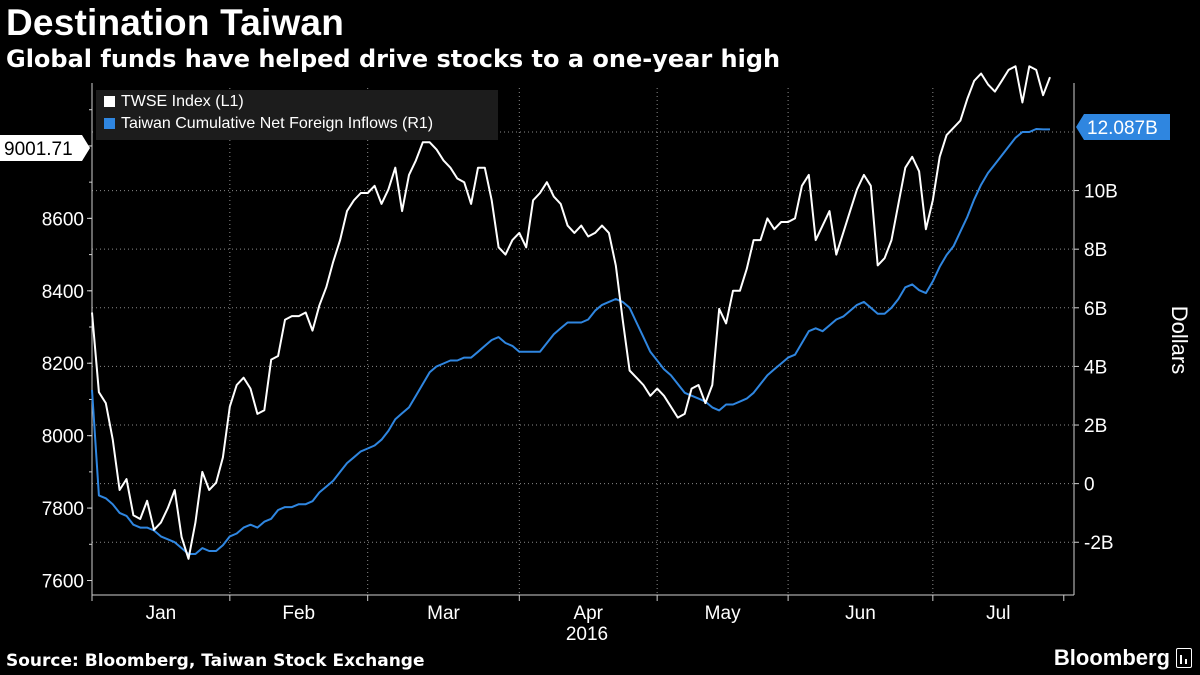 Image resolution: width=1200 pixels, height=675 pixels. I want to click on legend-box, so click(297, 115).